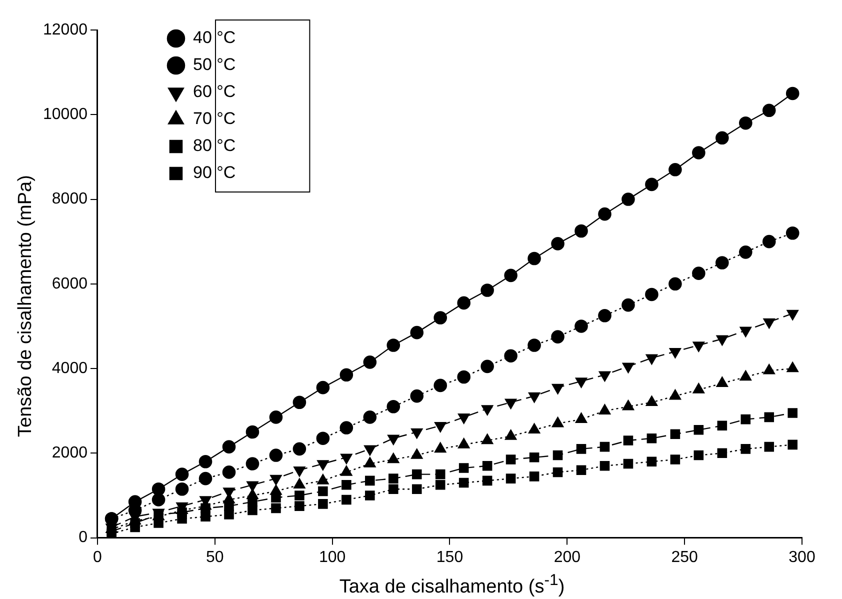 This screenshot has height=599, width=842. What do you see at coordinates (70, 283) in the screenshot?
I see `y-tick-label: 6000` at bounding box center [70, 283].